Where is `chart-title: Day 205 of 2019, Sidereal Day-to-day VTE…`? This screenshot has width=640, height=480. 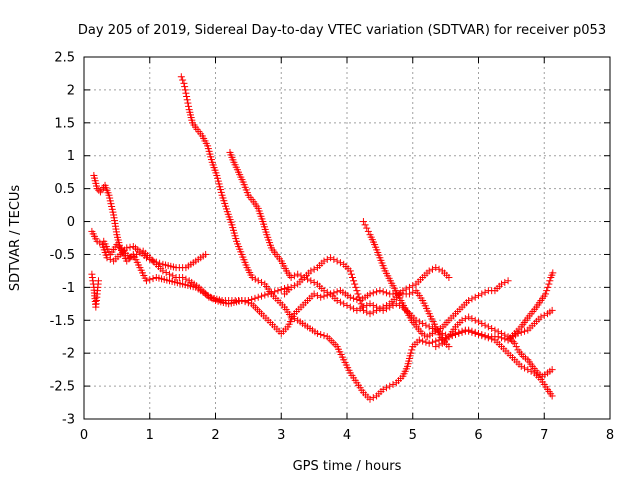
chart-title: Day 205 of 2019, Sidereal Day-to-day VTE… is located at coordinates (342, 30).